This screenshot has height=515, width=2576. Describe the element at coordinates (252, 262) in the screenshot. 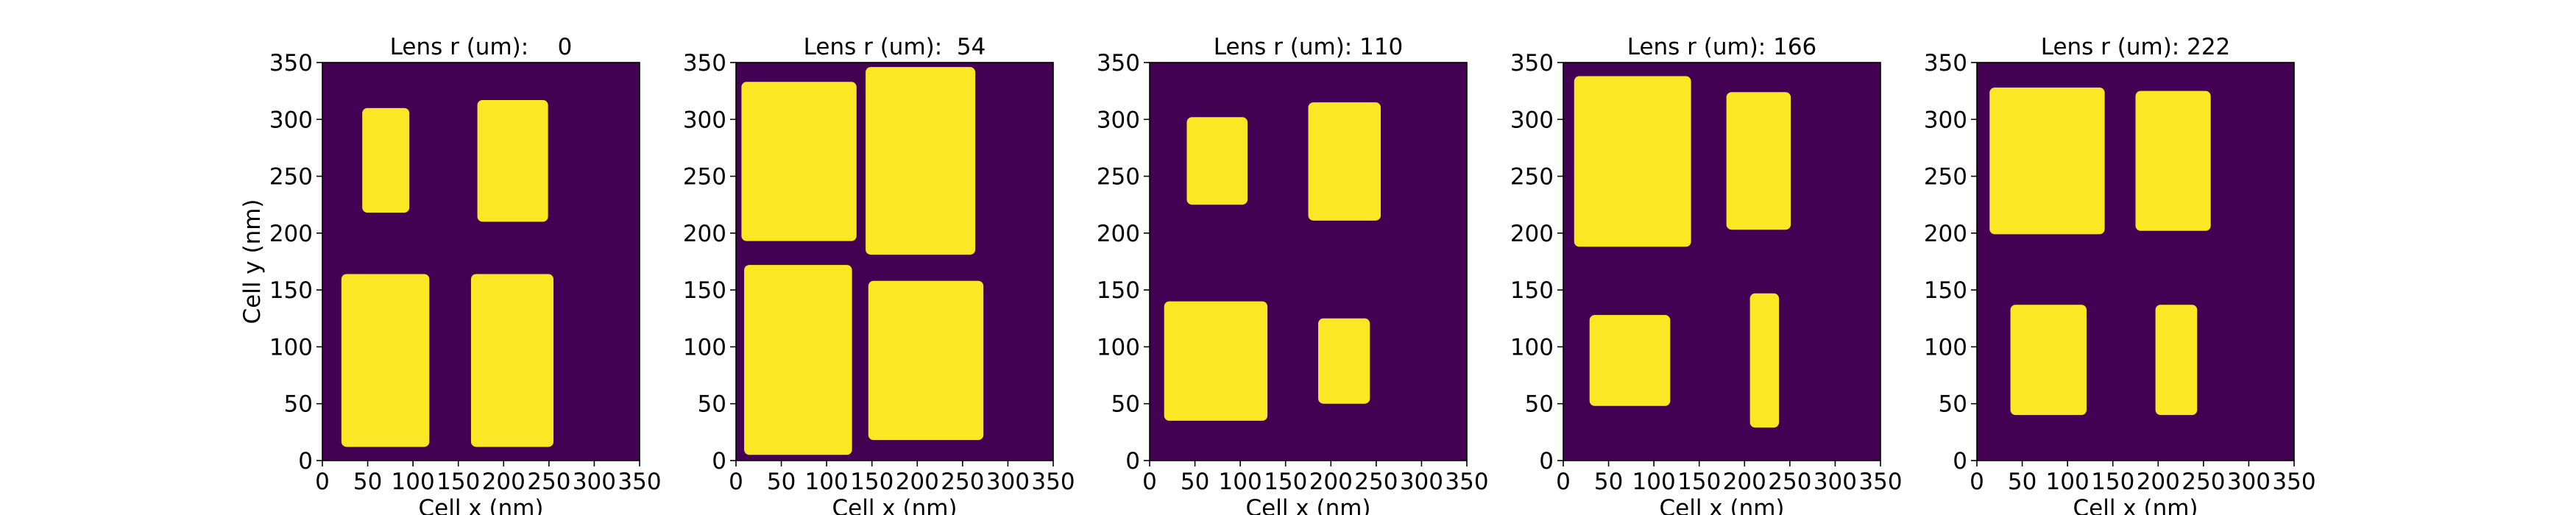

I see `y-axis-label: Cell y (nm)` at that location.